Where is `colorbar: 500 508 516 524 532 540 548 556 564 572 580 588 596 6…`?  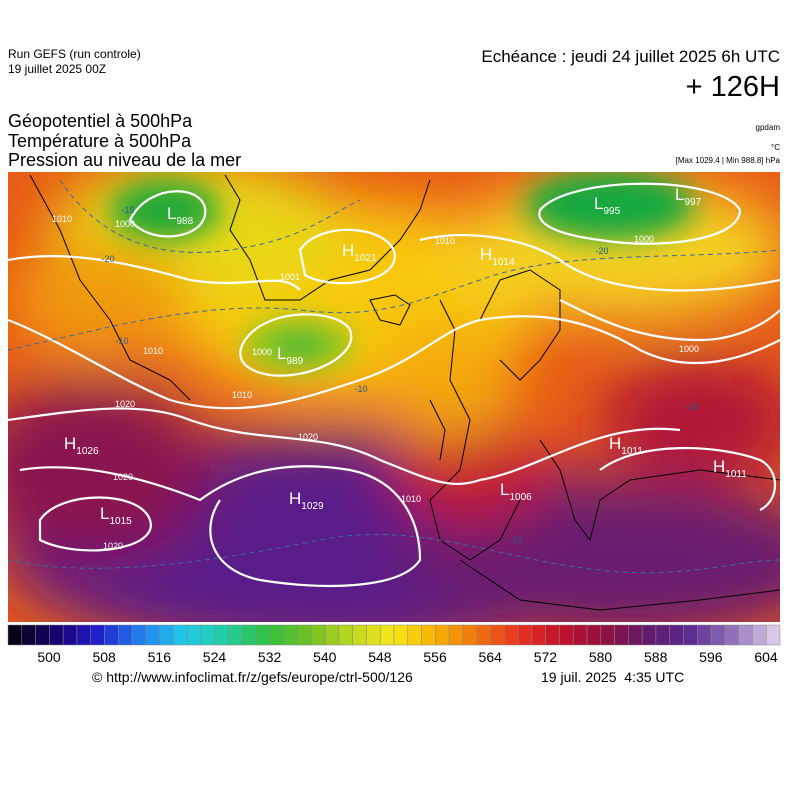 colorbar: 500 508 516 524 532 540 548 556 564 572 580 588 596 6… is located at coordinates (394, 644).